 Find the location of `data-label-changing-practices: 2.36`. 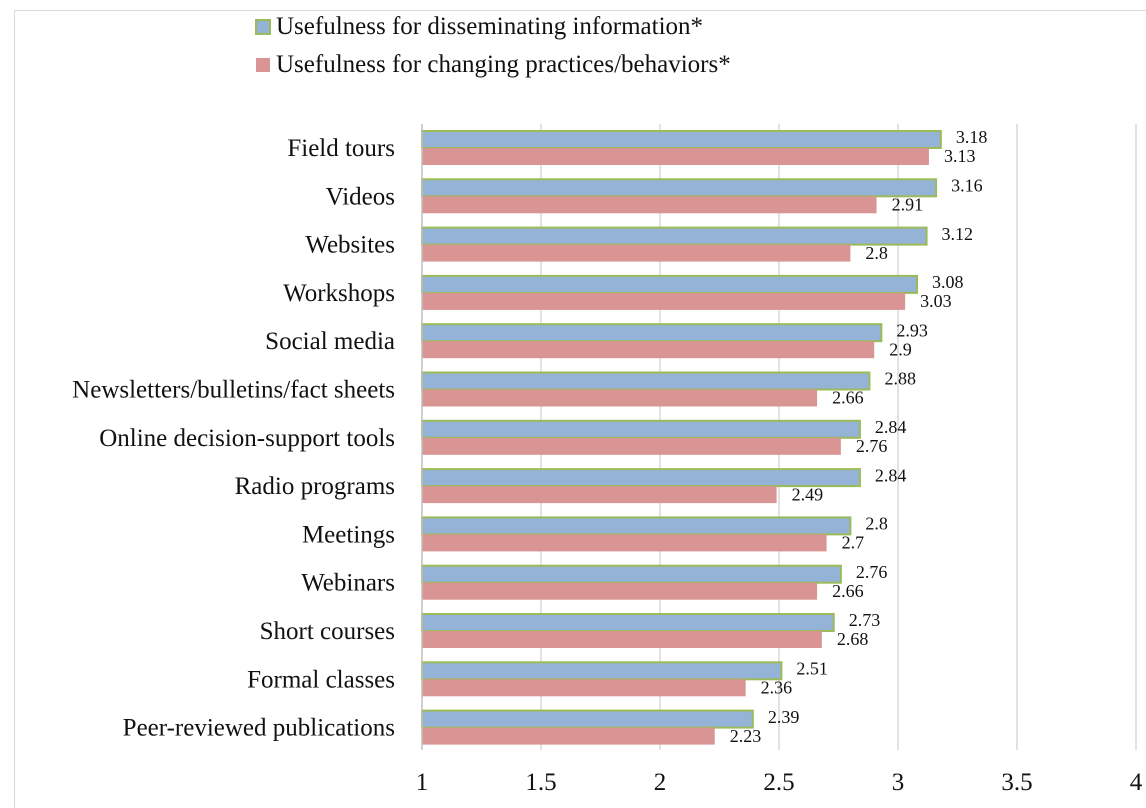

data-label-changing-practices: 2.36 is located at coordinates (777, 688).